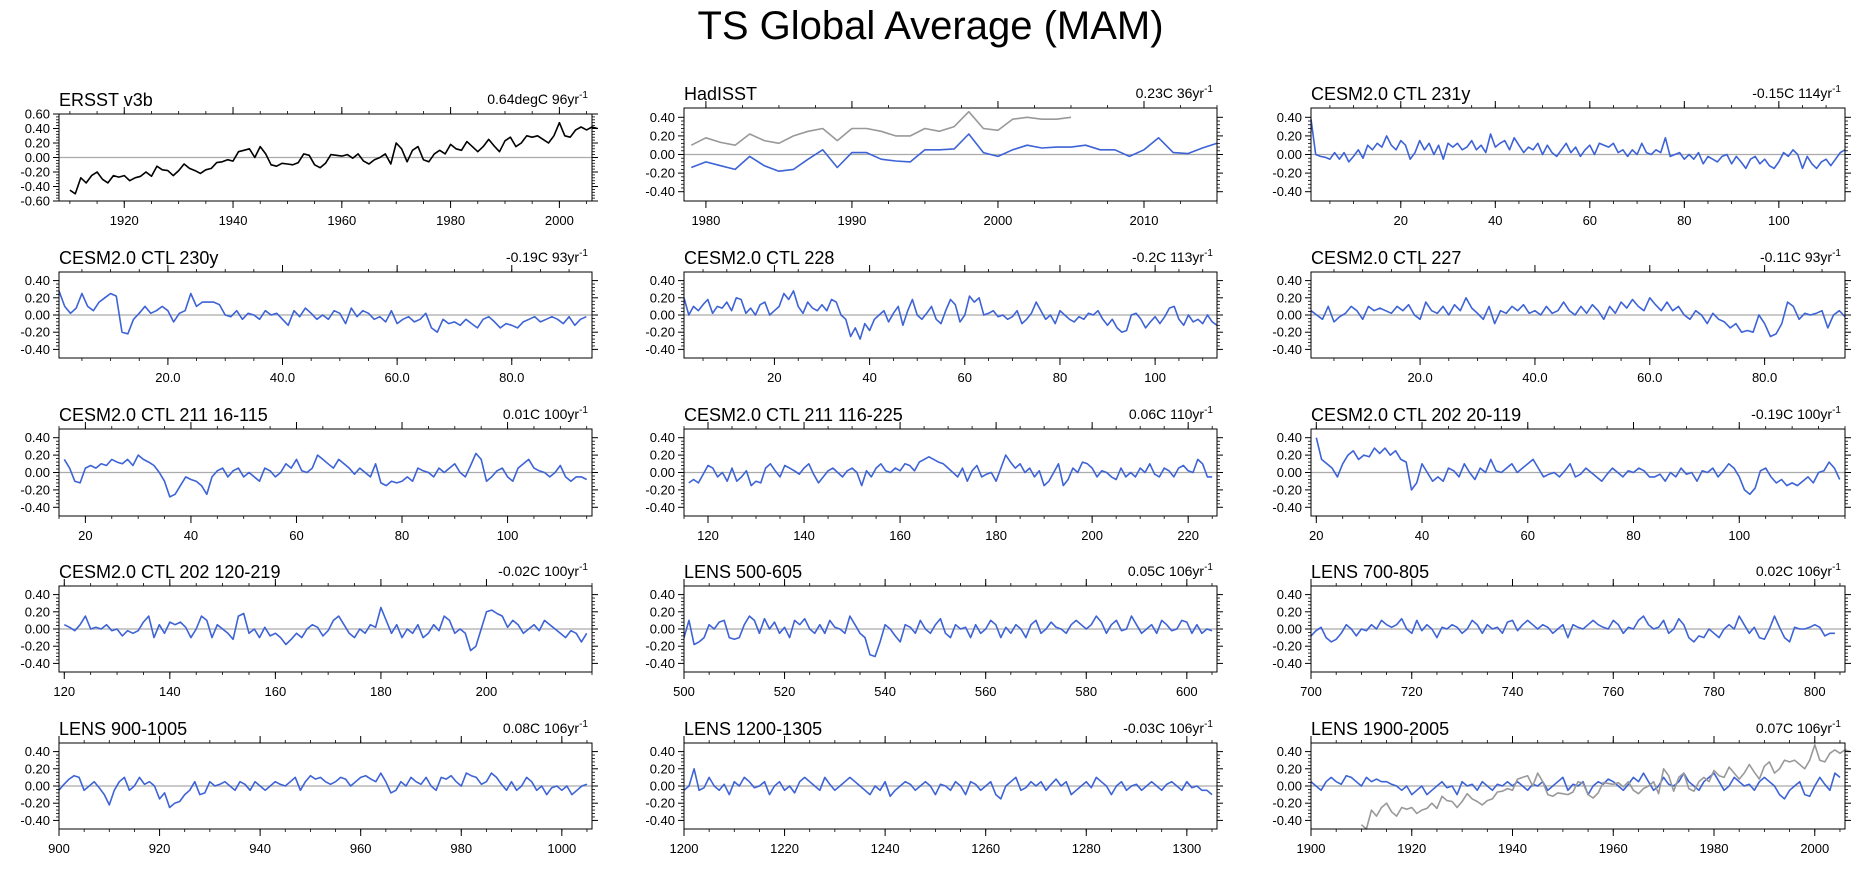  What do you see at coordinates (1086, 691) in the screenshot?
I see `x-tick-label: 580` at bounding box center [1086, 691].